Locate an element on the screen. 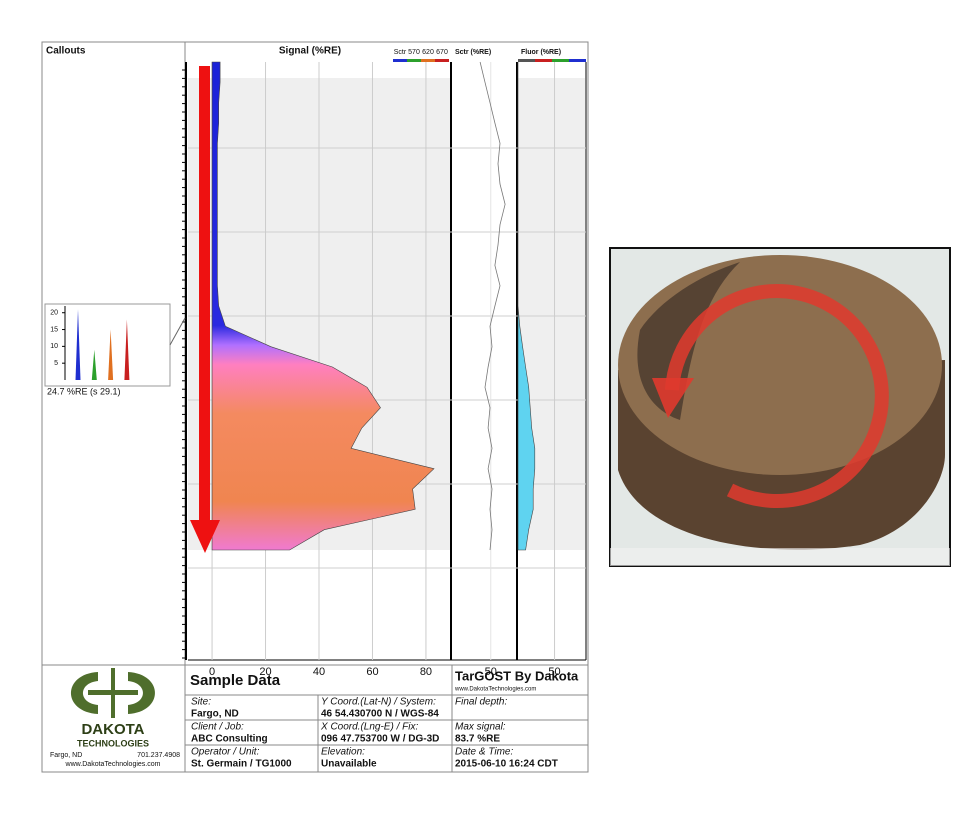 The width and height of the screenshot is (962, 820). cell-value: 83.7 %RE is located at coordinates (477, 739).